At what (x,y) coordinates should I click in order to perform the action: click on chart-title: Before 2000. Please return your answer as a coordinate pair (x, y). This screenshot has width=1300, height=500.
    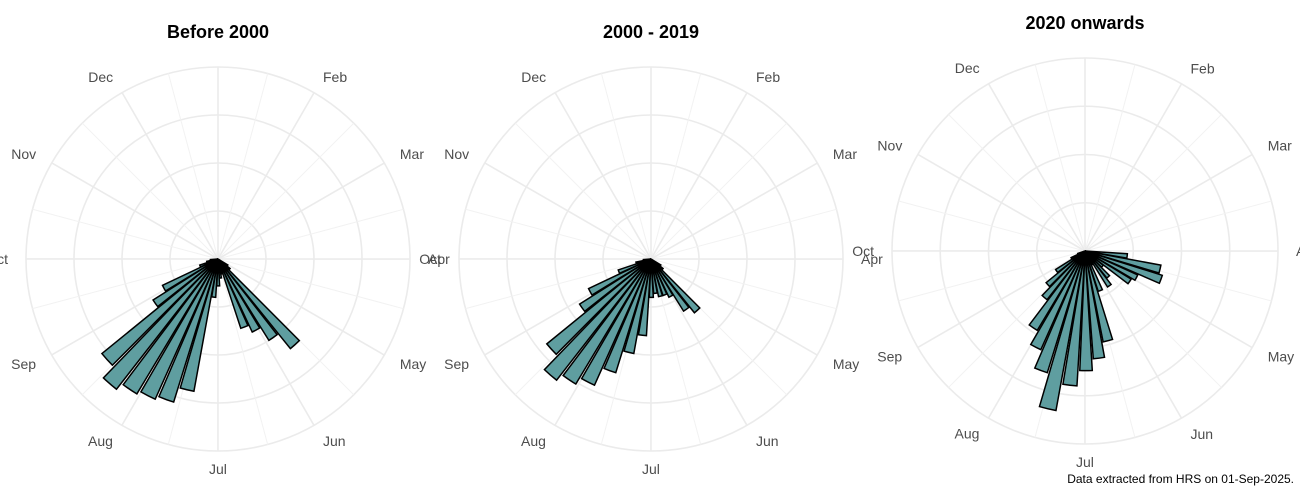
    Looking at the image, I should click on (218, 32).